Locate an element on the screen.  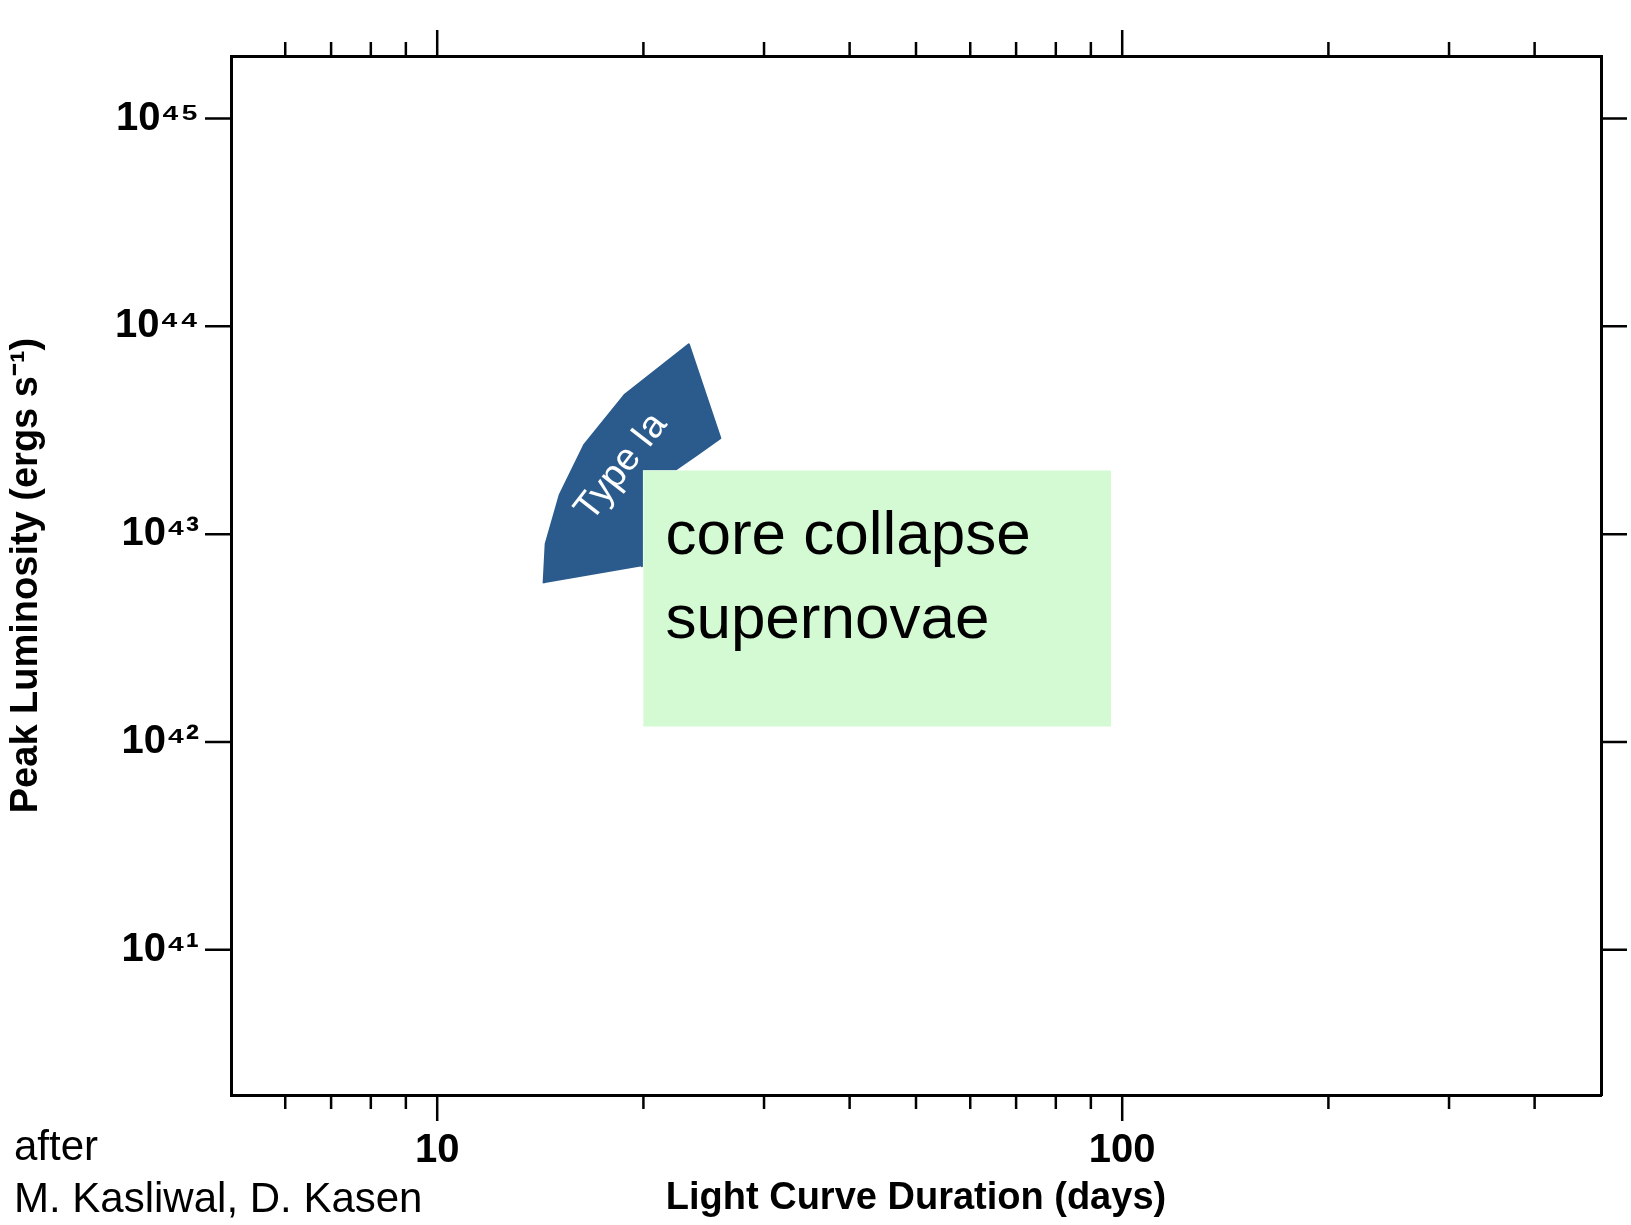
y-tick-label: 10⁴⁴ is located at coordinates (156, 323).